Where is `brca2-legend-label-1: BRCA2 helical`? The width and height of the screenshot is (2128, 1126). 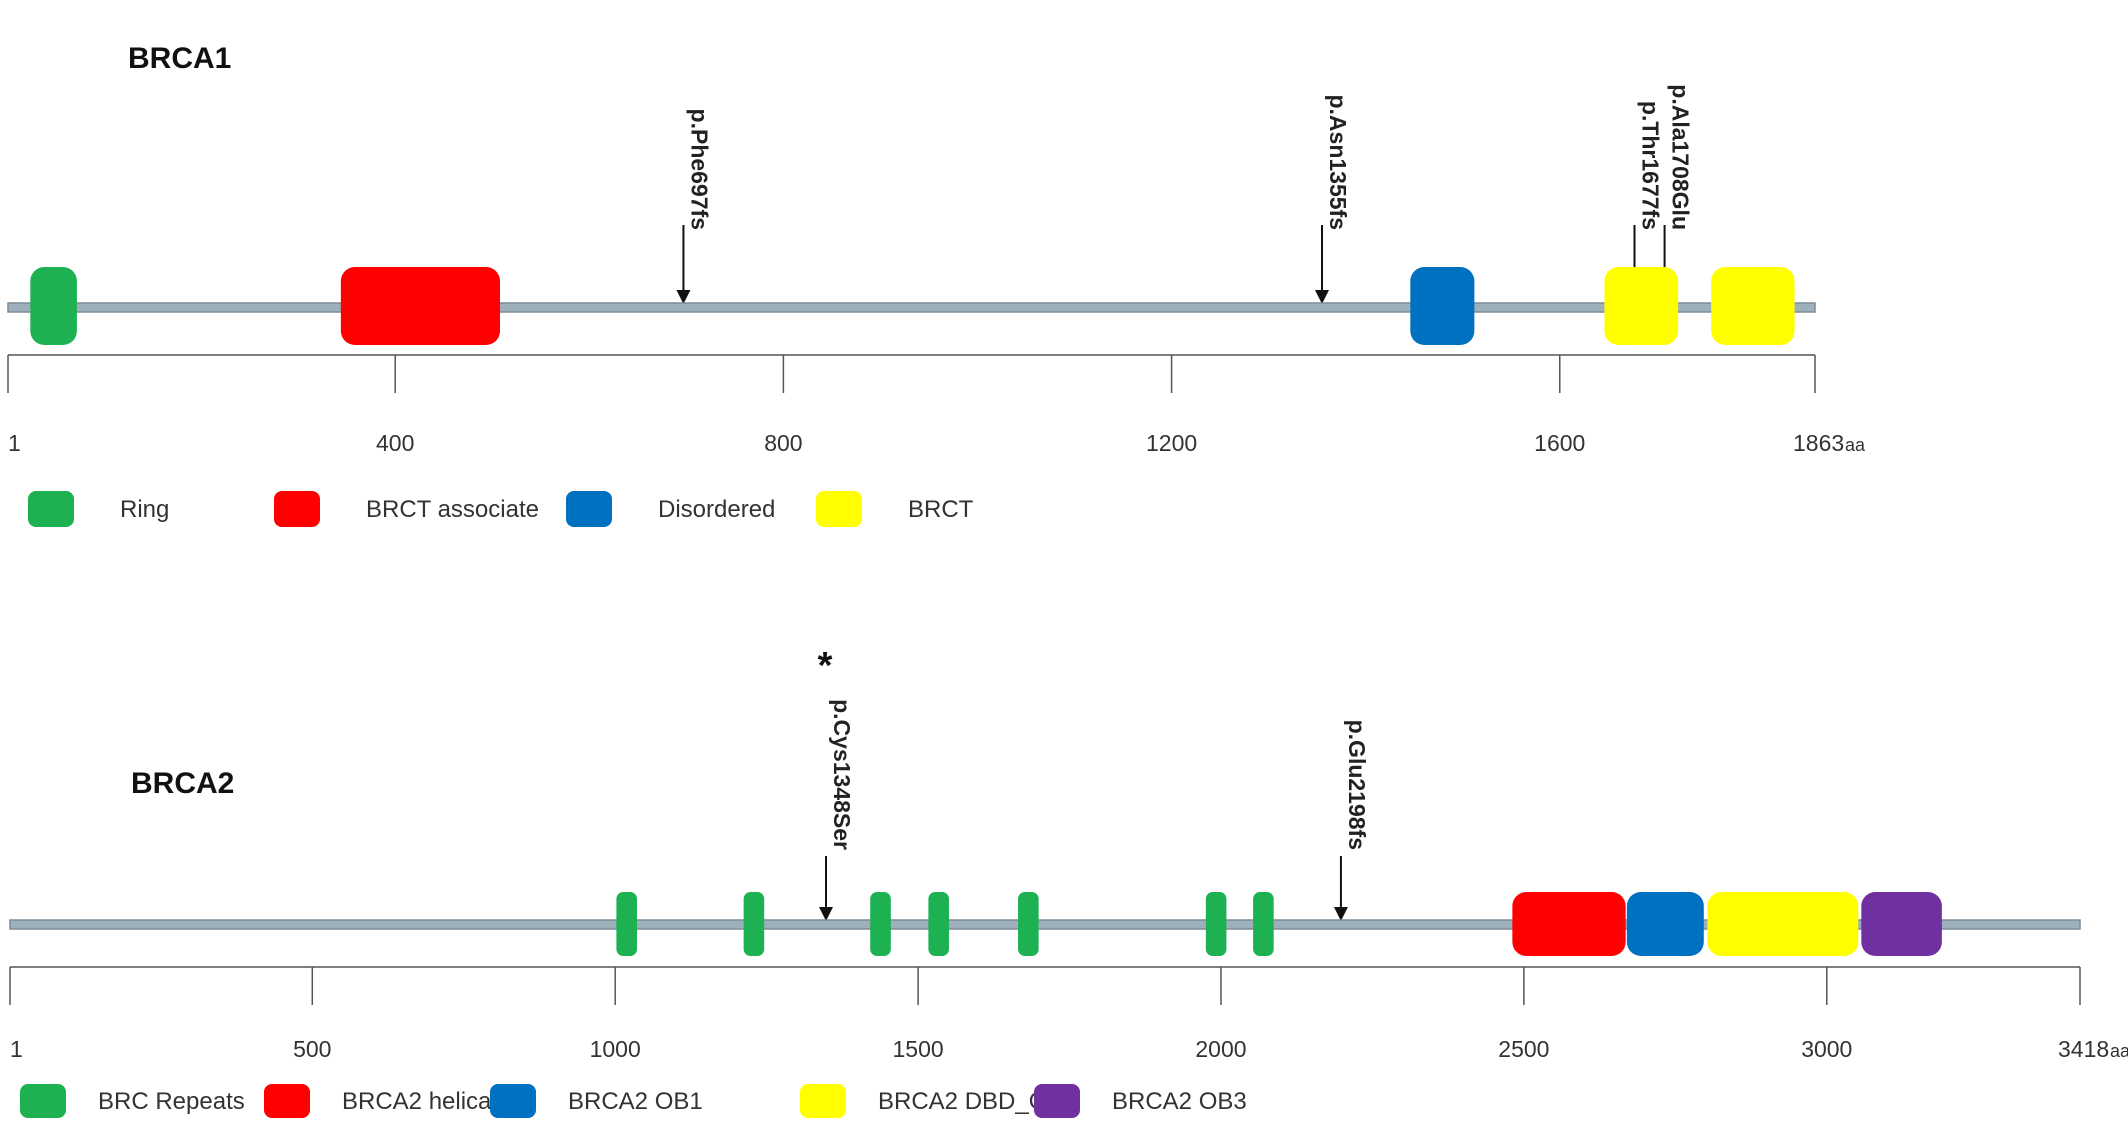
brca2-legend-label-1: BRCA2 helical is located at coordinates (419, 1101).